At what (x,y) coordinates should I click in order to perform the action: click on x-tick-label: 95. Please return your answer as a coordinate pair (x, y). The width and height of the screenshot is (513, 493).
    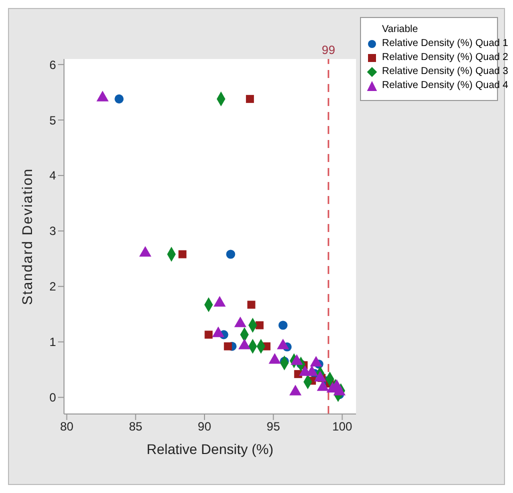
    Looking at the image, I should click on (273, 427).